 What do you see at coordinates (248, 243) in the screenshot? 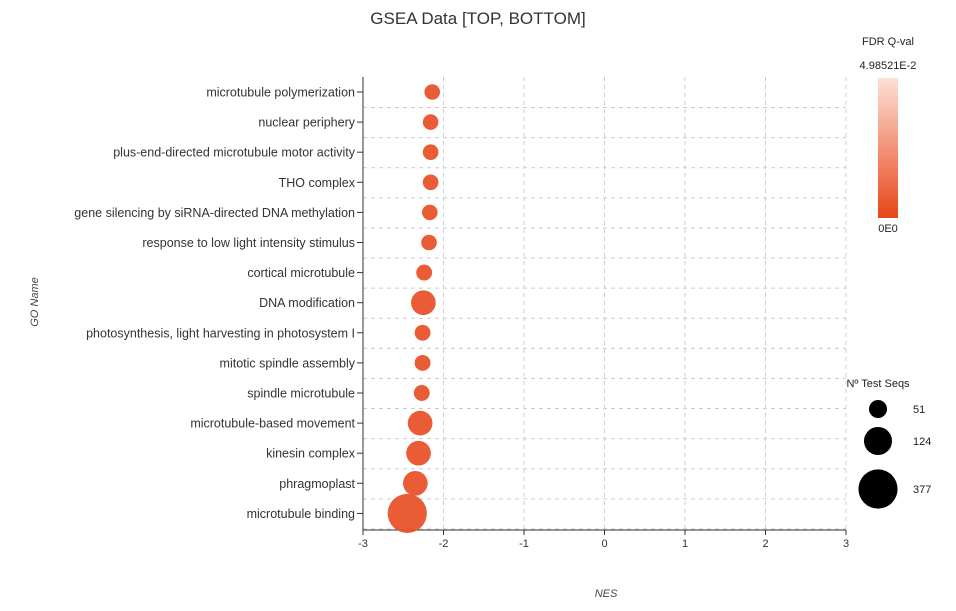
I see `category-label: response to low light intensity stimulus` at bounding box center [248, 243].